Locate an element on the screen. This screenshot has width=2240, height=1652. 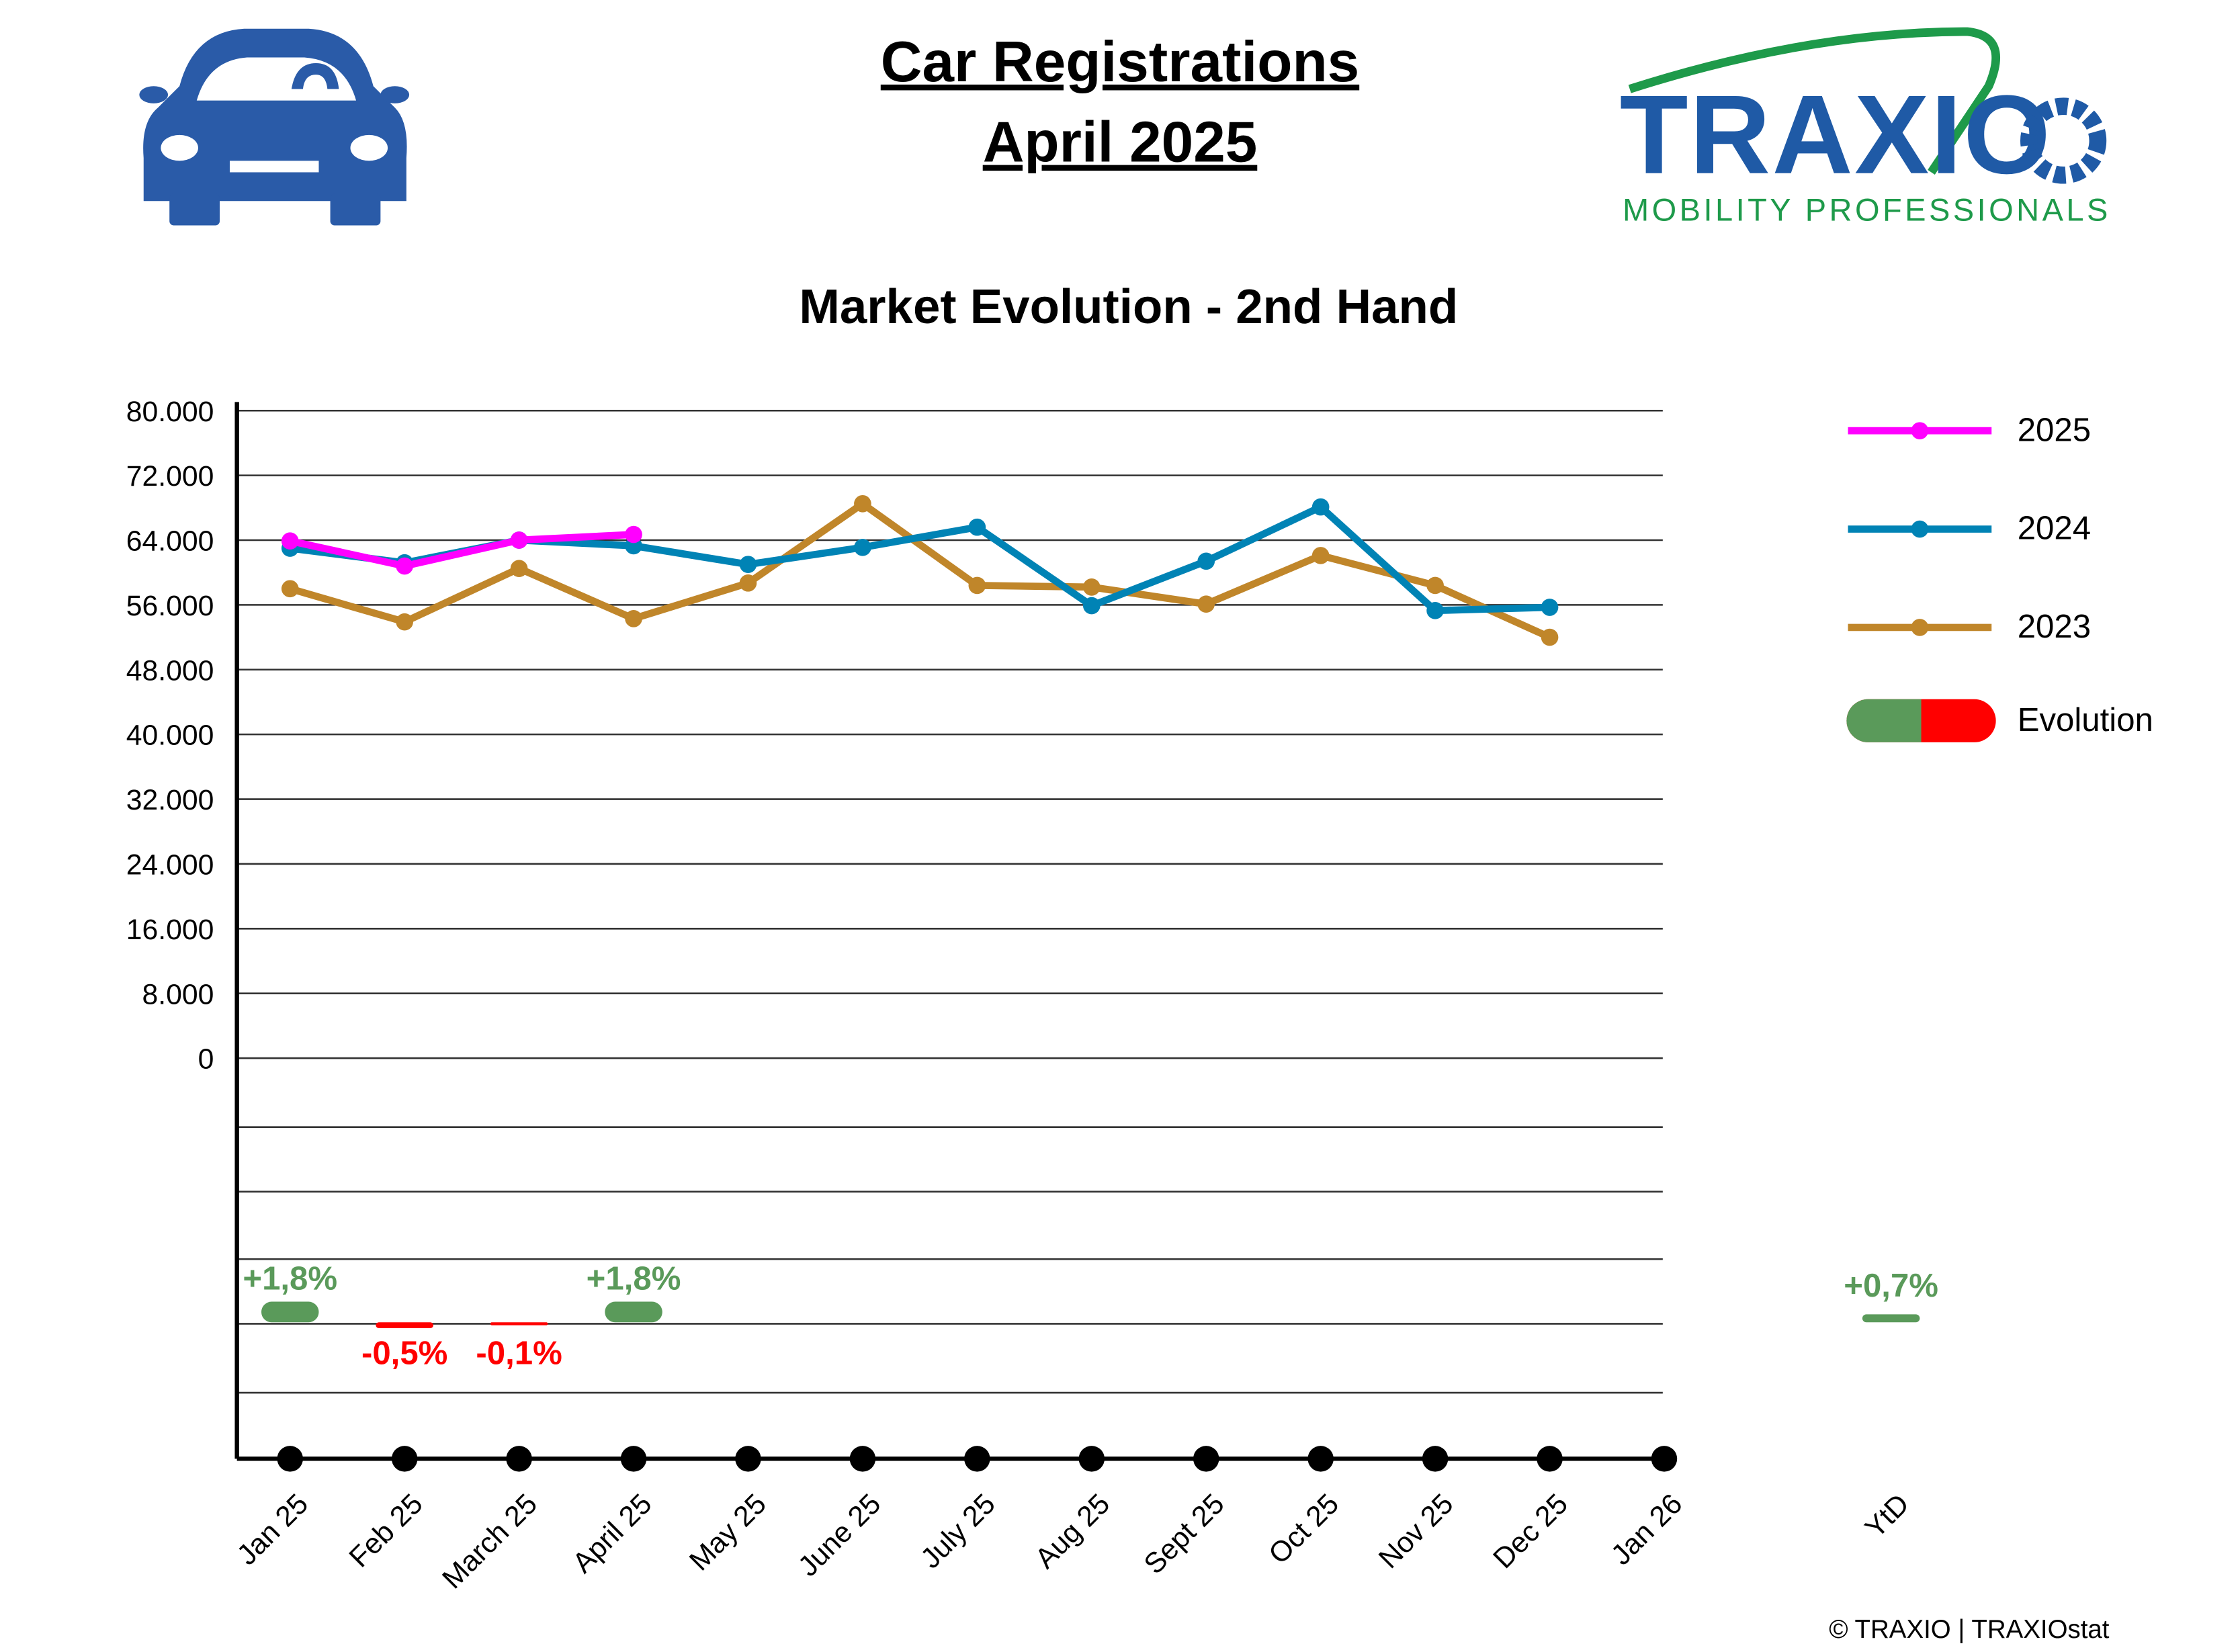
y-tick-label: 72.000 is located at coordinates (170, 476).